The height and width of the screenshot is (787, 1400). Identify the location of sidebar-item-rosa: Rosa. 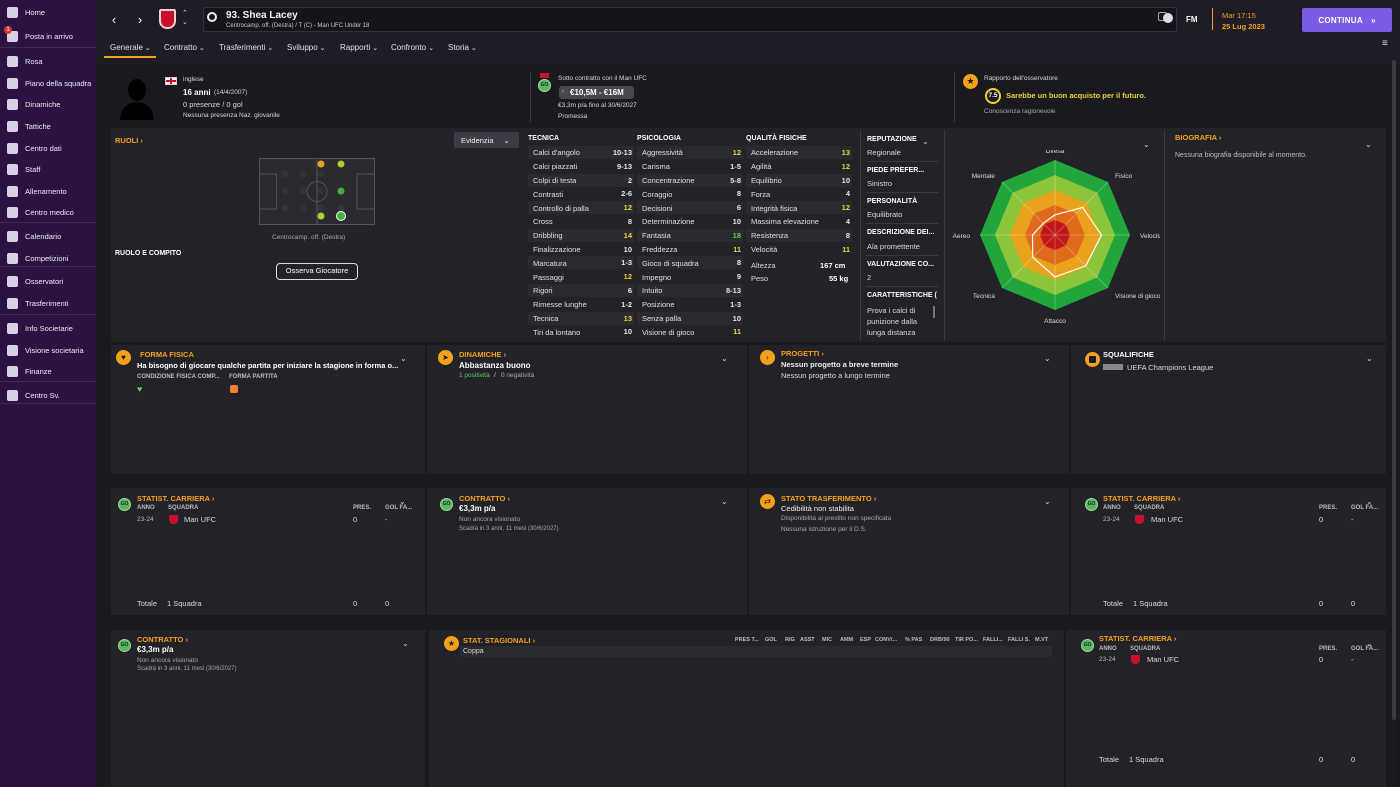
(48, 61).